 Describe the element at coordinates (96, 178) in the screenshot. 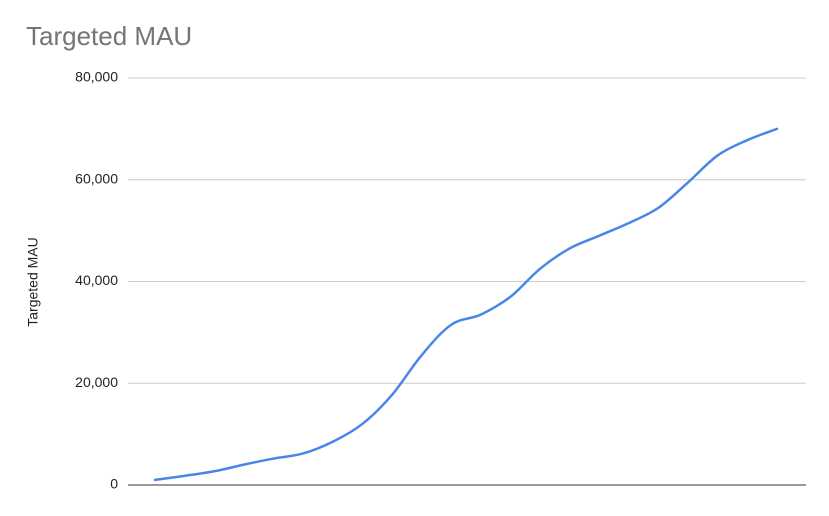

I see `y-tick-label: 60,000` at that location.